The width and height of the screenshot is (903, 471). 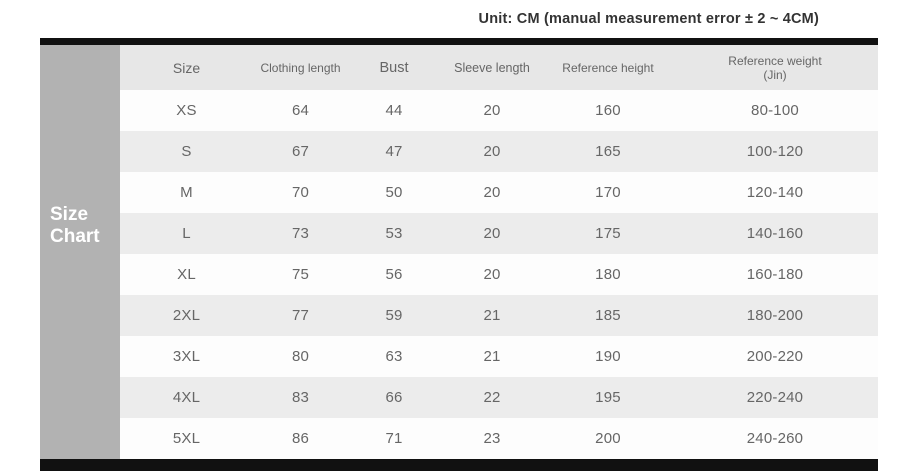 I want to click on value-cell: 160, so click(x=608, y=110).